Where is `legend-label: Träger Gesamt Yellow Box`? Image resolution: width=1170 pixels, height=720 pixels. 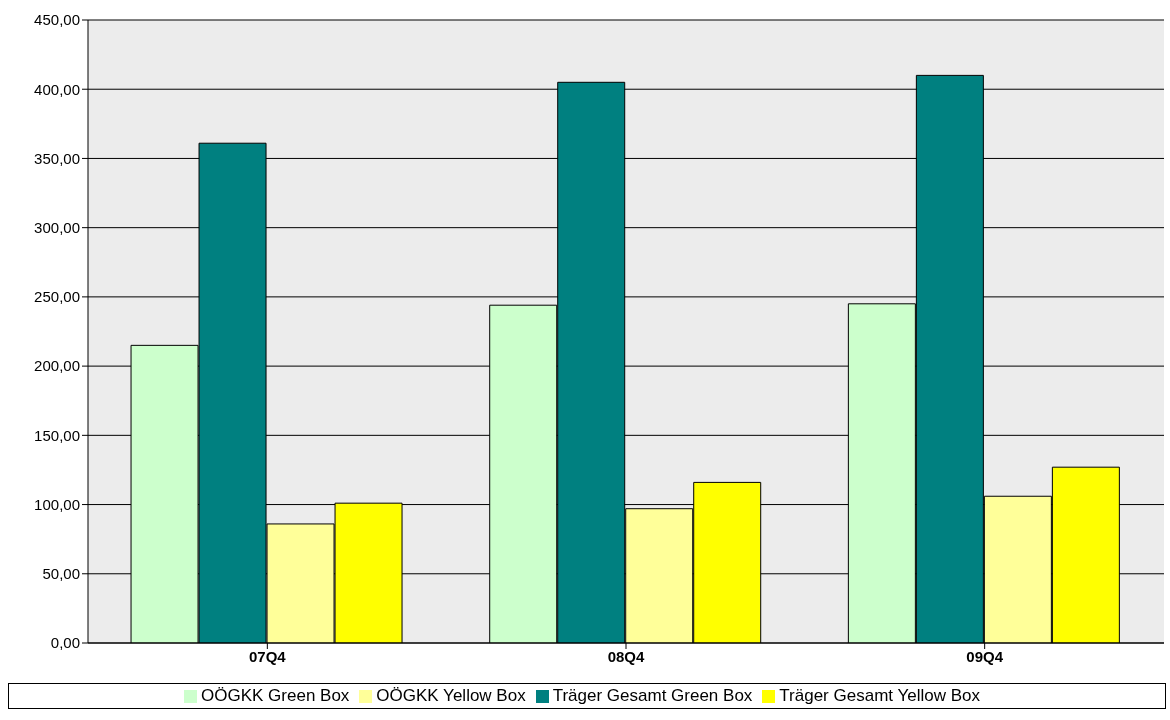 legend-label: Träger Gesamt Yellow Box is located at coordinates (879, 695).